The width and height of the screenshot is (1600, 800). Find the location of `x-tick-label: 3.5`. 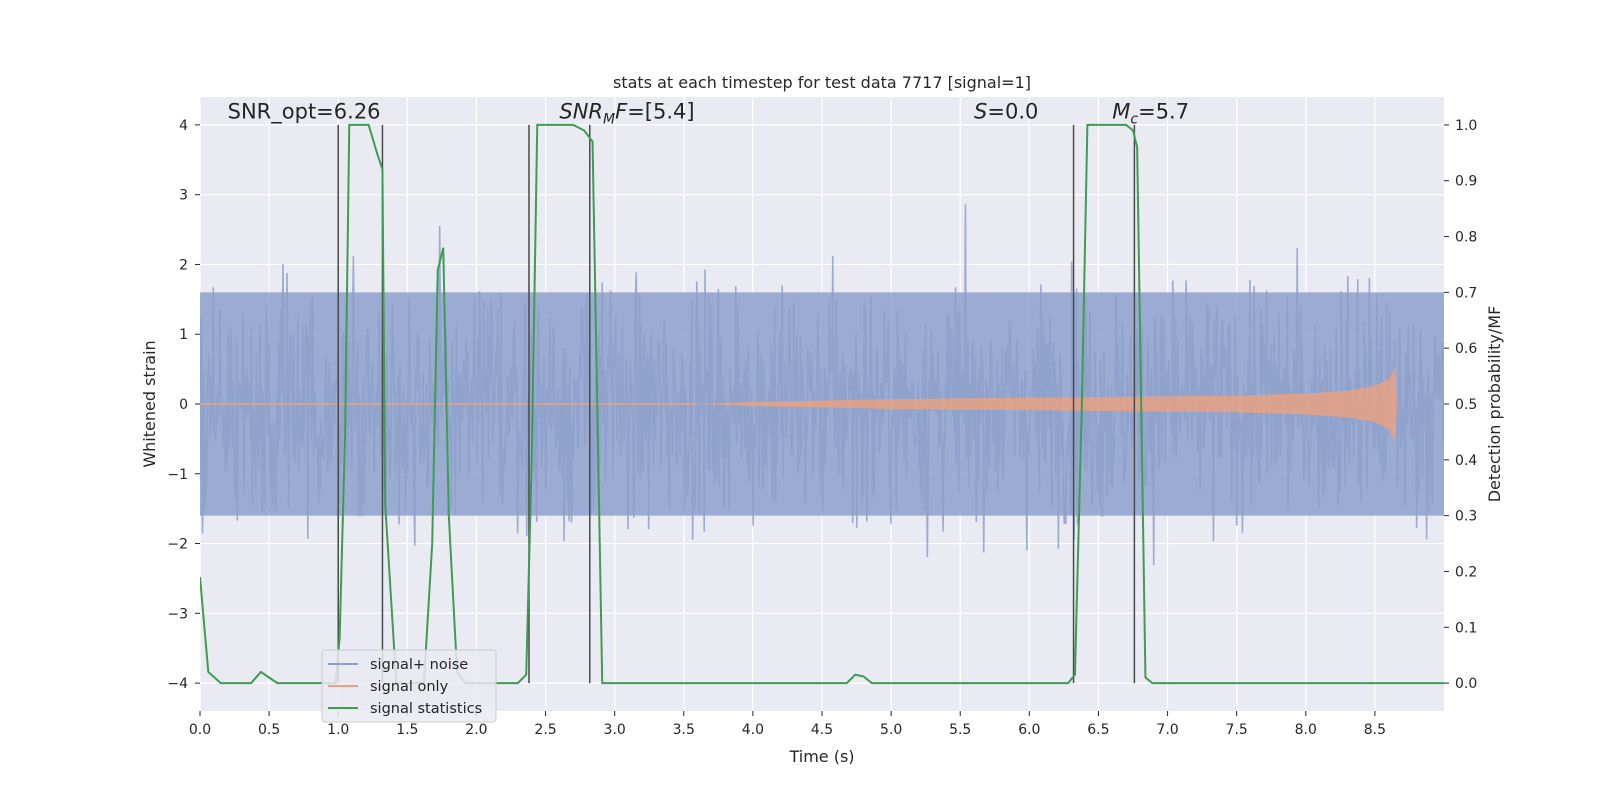

x-tick-label: 3.5 is located at coordinates (684, 730).